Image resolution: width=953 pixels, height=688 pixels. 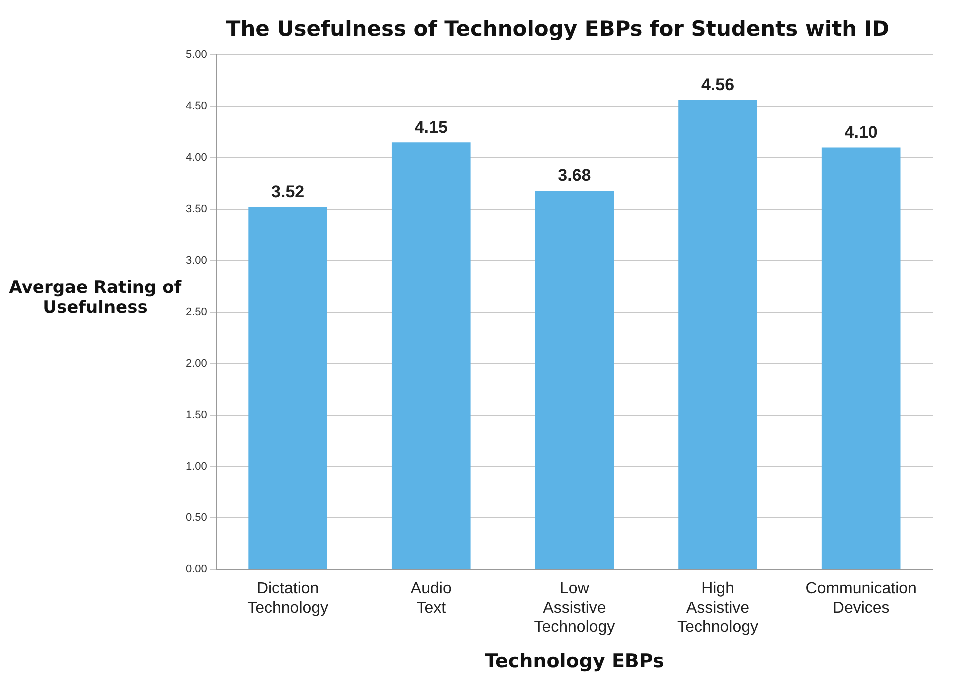 What do you see at coordinates (861, 598) in the screenshot?
I see `x-tick-label: Communication Devices` at bounding box center [861, 598].